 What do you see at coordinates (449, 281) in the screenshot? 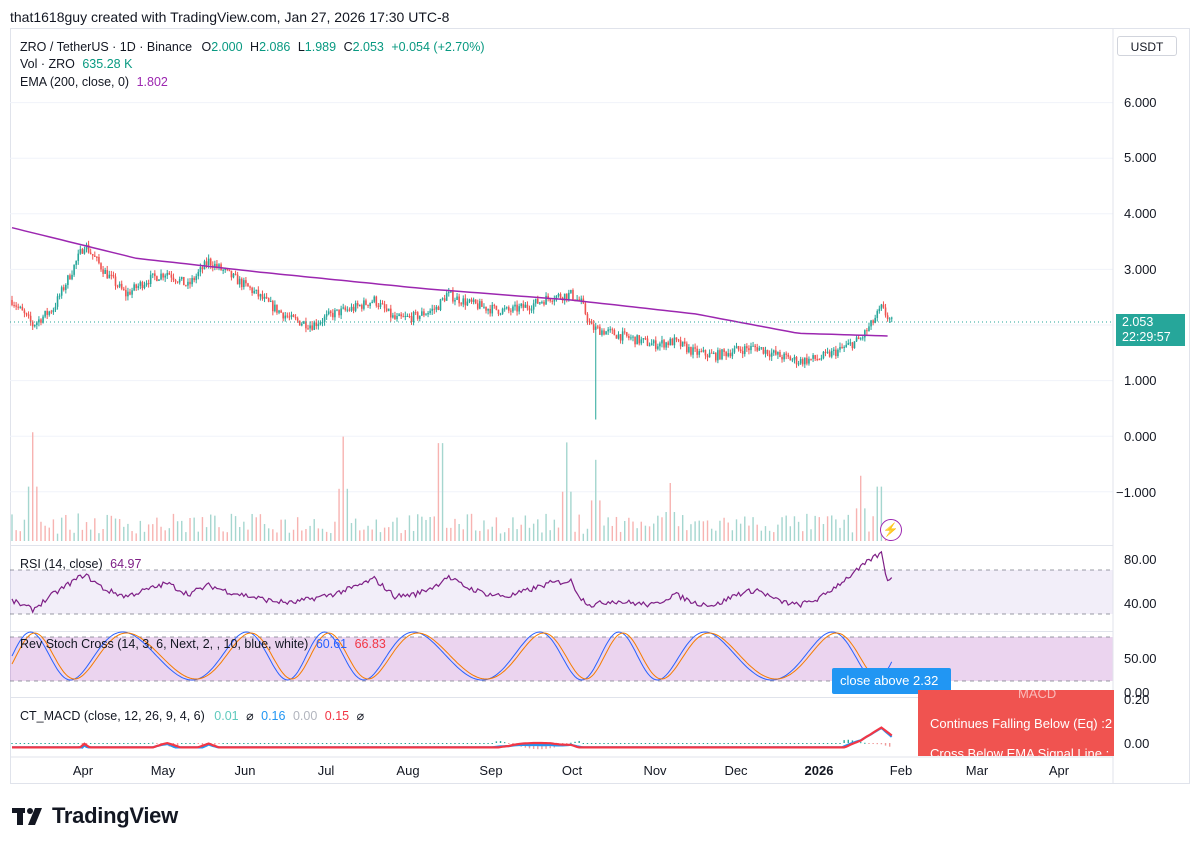
I see `ema-200-line` at bounding box center [449, 281].